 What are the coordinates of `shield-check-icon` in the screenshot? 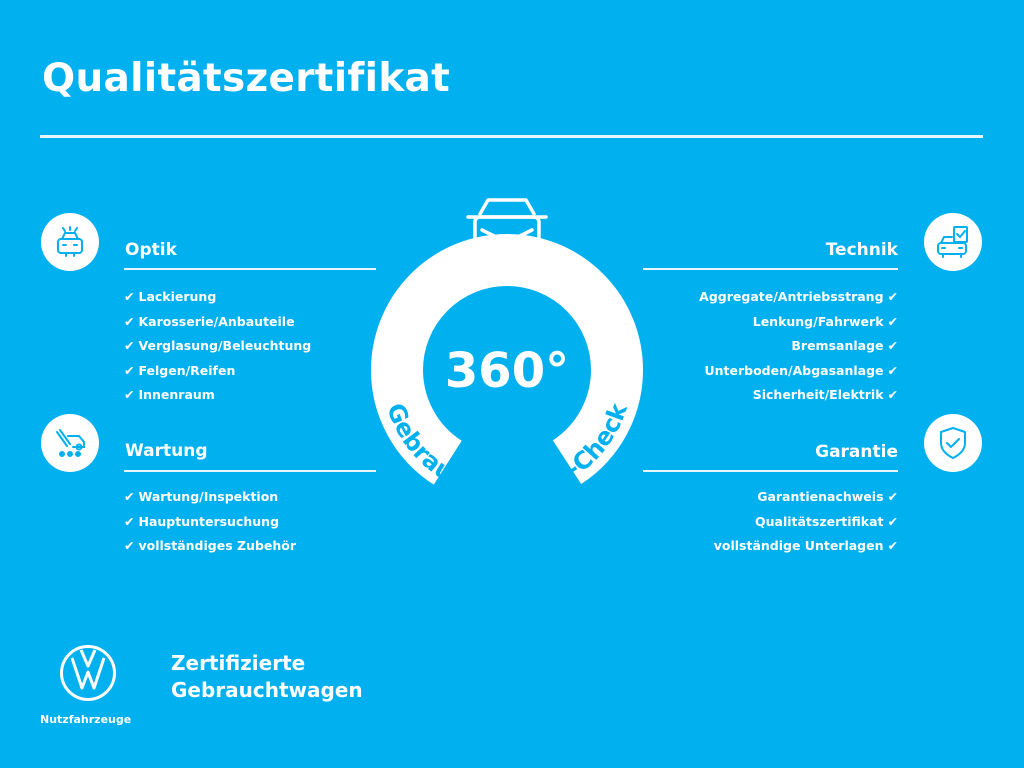 It's located at (953, 443).